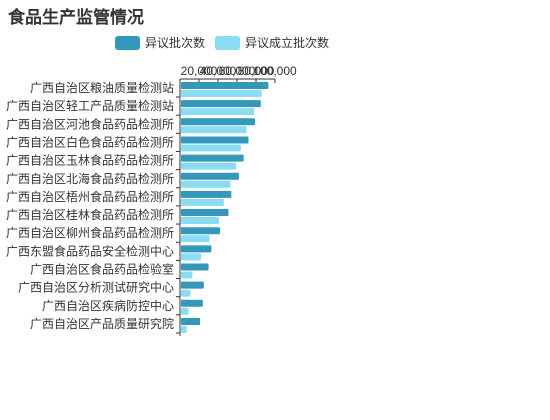  What do you see at coordinates (175, 43) in the screenshot?
I see `legend-label-series-1: 异议批次数` at bounding box center [175, 43].